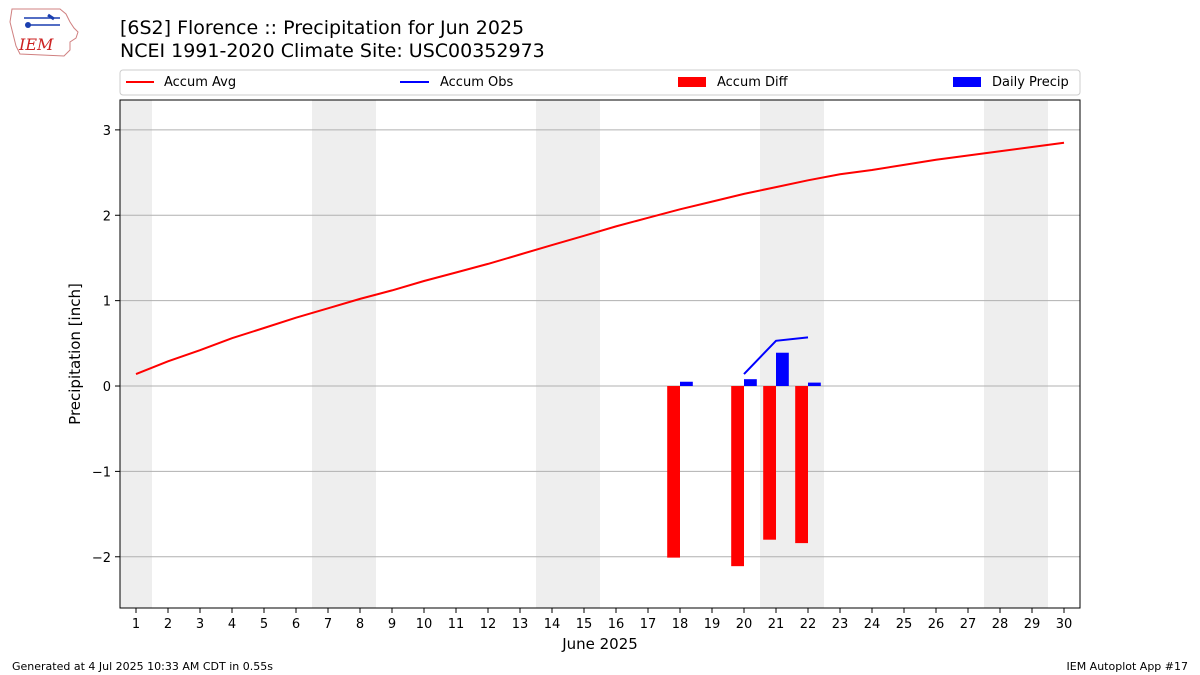  What do you see at coordinates (808, 624) in the screenshot?
I see `x-tick-label: 22` at bounding box center [808, 624].